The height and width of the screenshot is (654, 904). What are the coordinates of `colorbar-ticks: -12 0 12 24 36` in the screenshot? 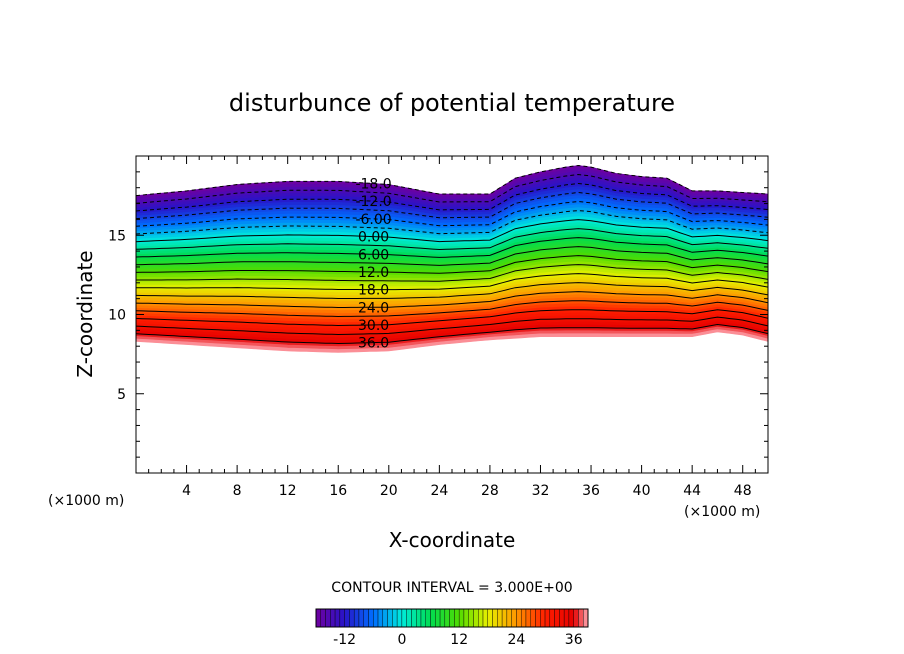 It's located at (458, 640).